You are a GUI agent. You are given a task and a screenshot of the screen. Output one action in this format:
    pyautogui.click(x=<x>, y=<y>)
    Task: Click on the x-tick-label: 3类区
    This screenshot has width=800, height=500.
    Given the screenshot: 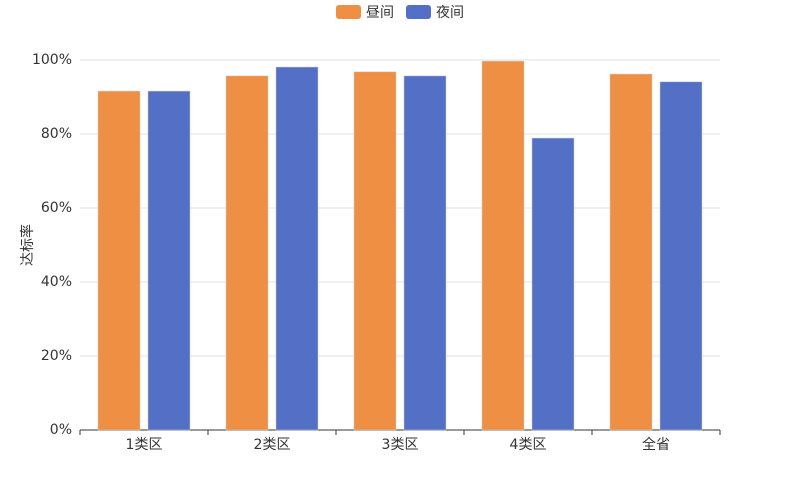 What is the action you would take?
    pyautogui.click(x=400, y=445)
    